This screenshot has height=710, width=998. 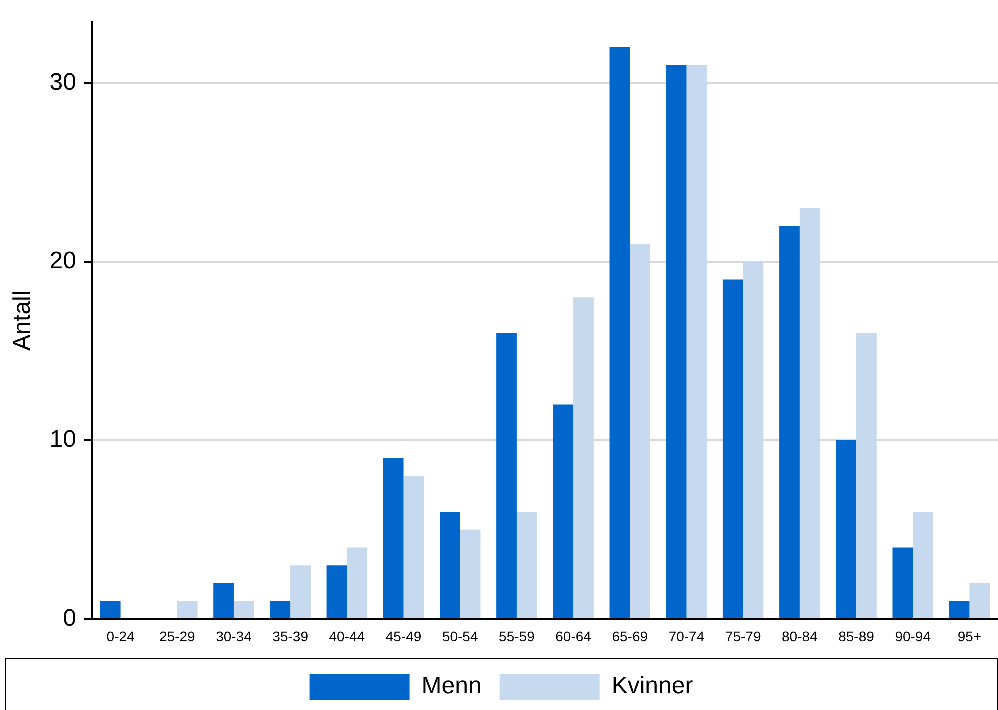 I want to click on x-tick-label: 70-74, so click(x=686, y=636).